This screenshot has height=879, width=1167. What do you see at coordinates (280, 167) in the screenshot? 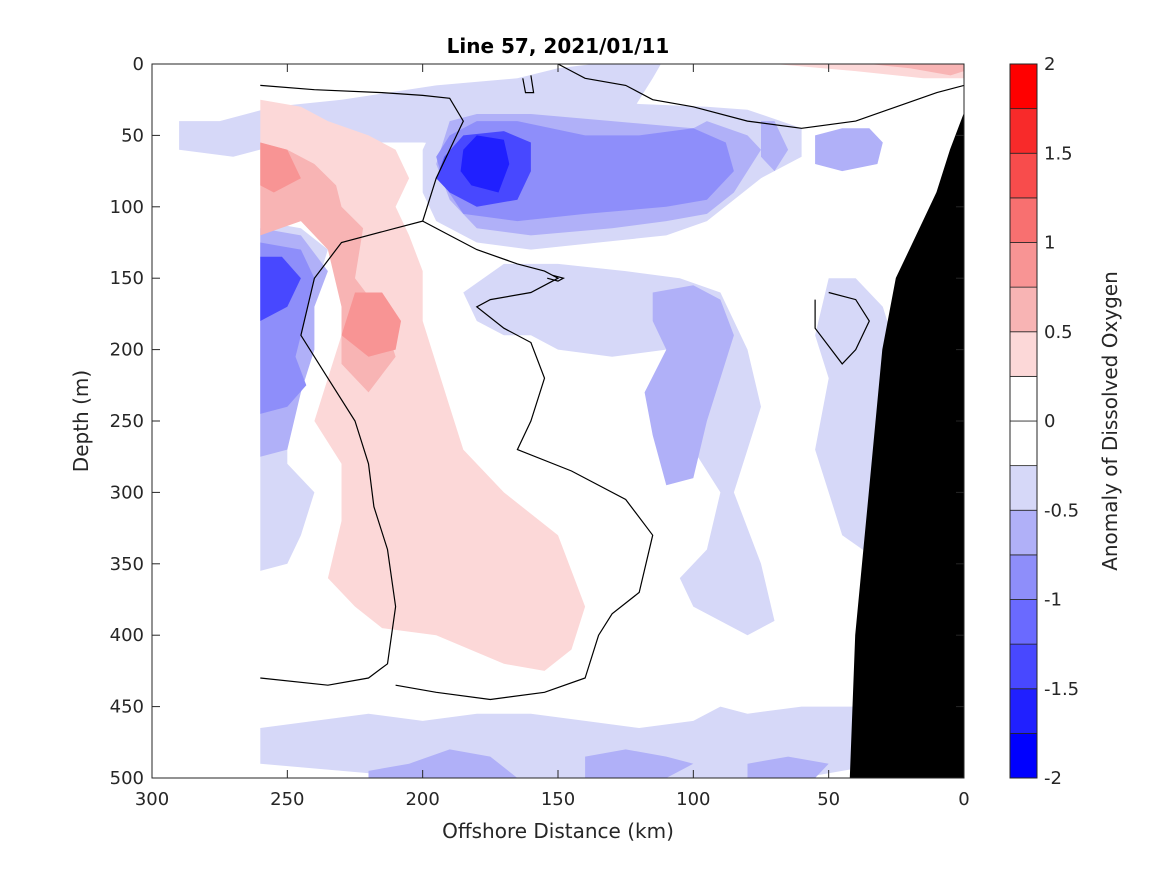
I see `contour-region-pos-left-upper-small` at bounding box center [280, 167].